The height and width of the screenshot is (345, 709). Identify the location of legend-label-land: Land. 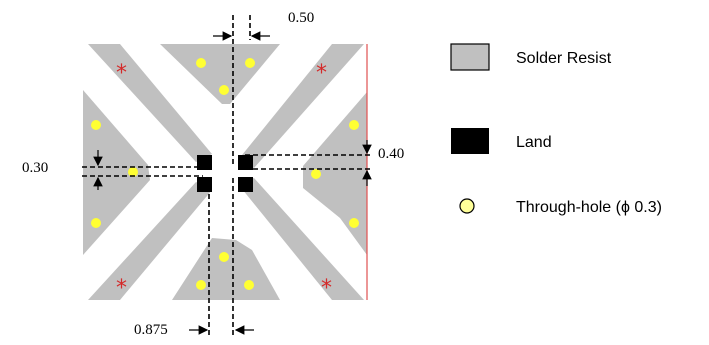
(534, 142).